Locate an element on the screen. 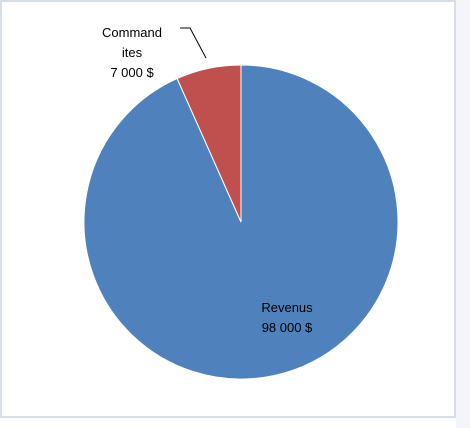 This screenshot has width=470, height=428. label-command-line2: ites is located at coordinates (132, 52).